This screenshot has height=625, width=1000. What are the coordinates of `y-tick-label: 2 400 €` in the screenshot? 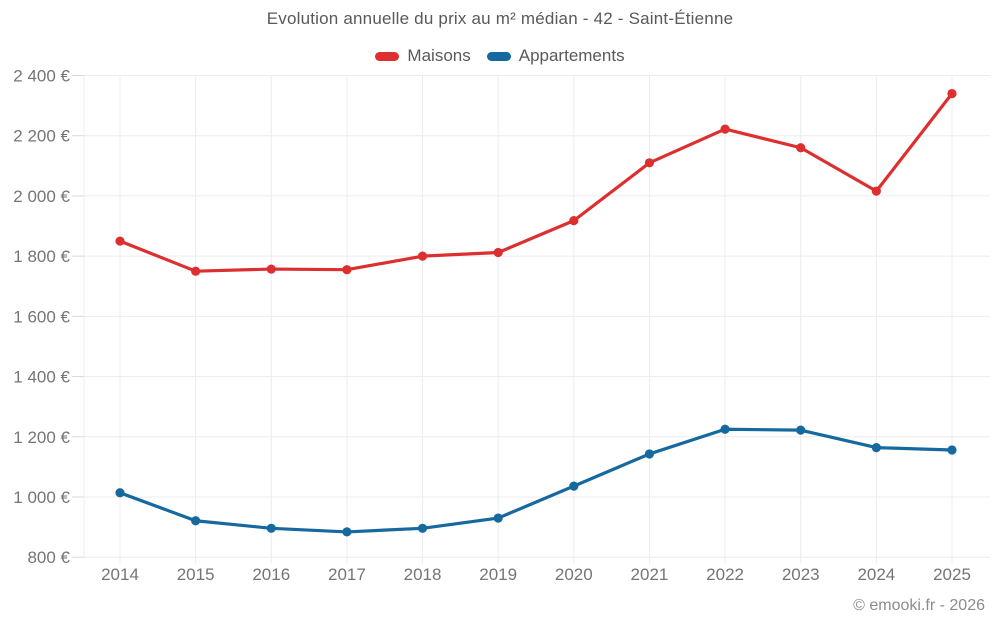 It's located at (41, 76).